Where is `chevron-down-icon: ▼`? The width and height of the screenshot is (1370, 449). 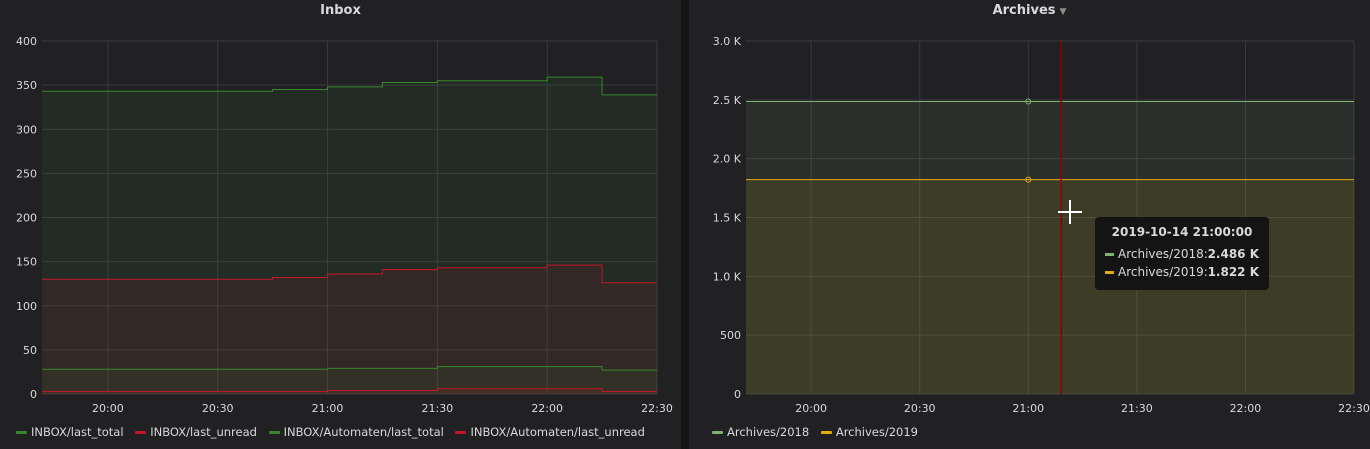
chevron-down-icon: ▼ is located at coordinates (1063, 12).